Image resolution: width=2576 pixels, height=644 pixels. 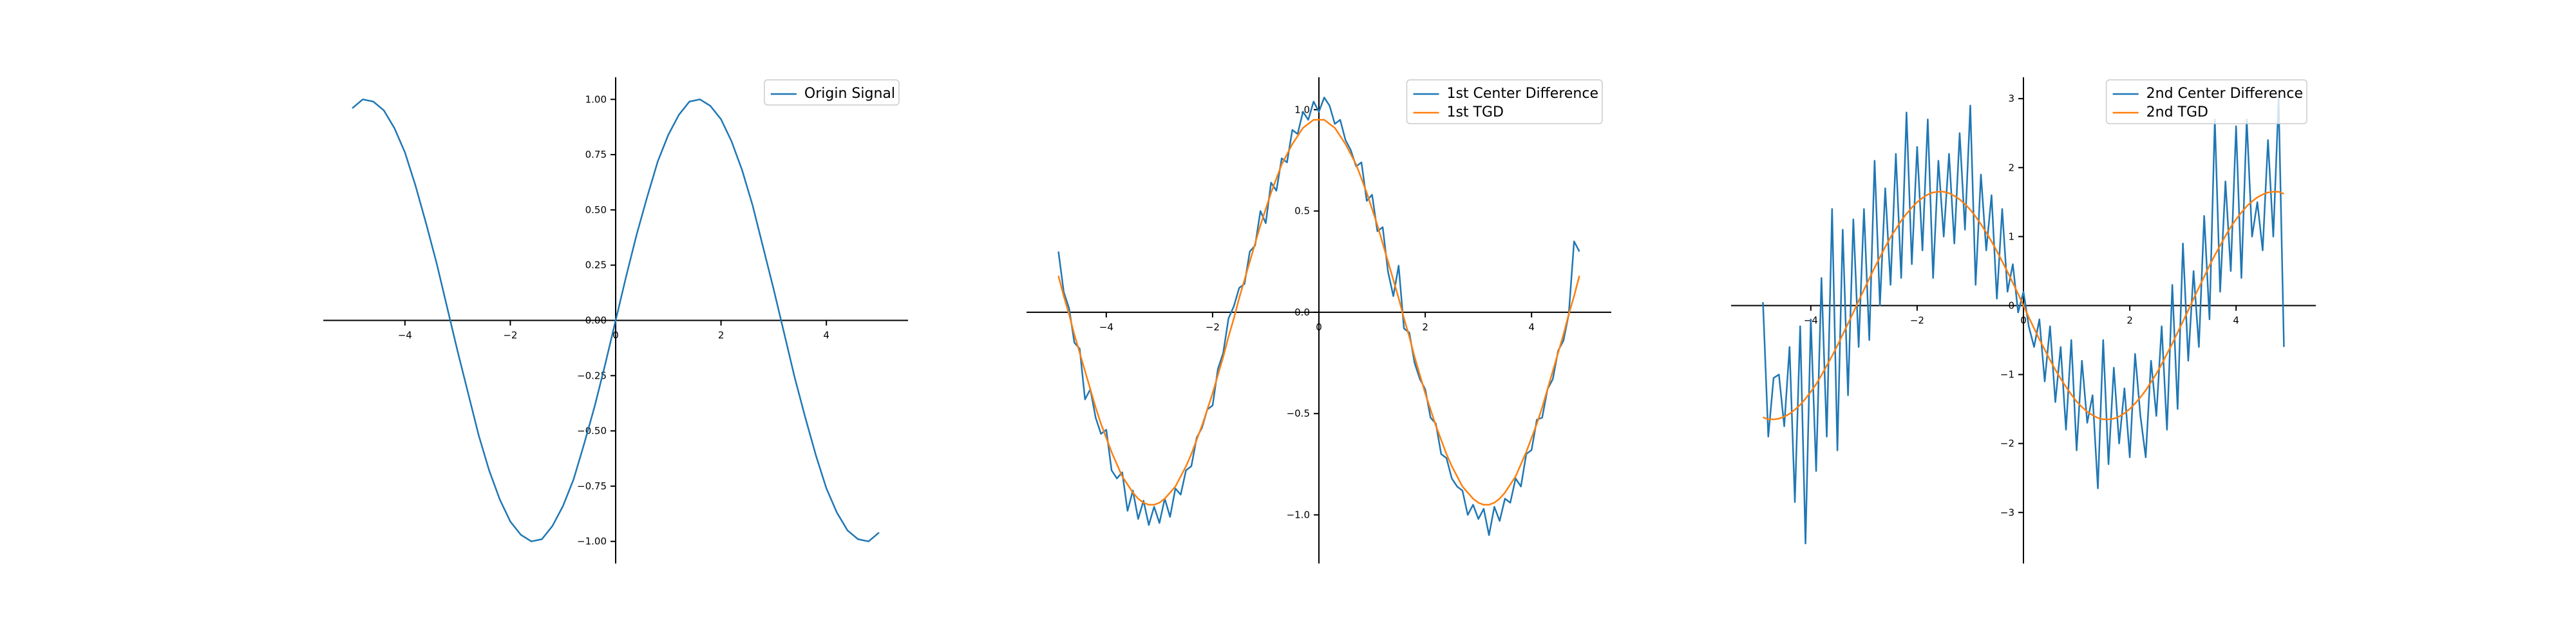 What do you see at coordinates (2011, 305) in the screenshot?
I see `y-tick-label: 0` at bounding box center [2011, 305].